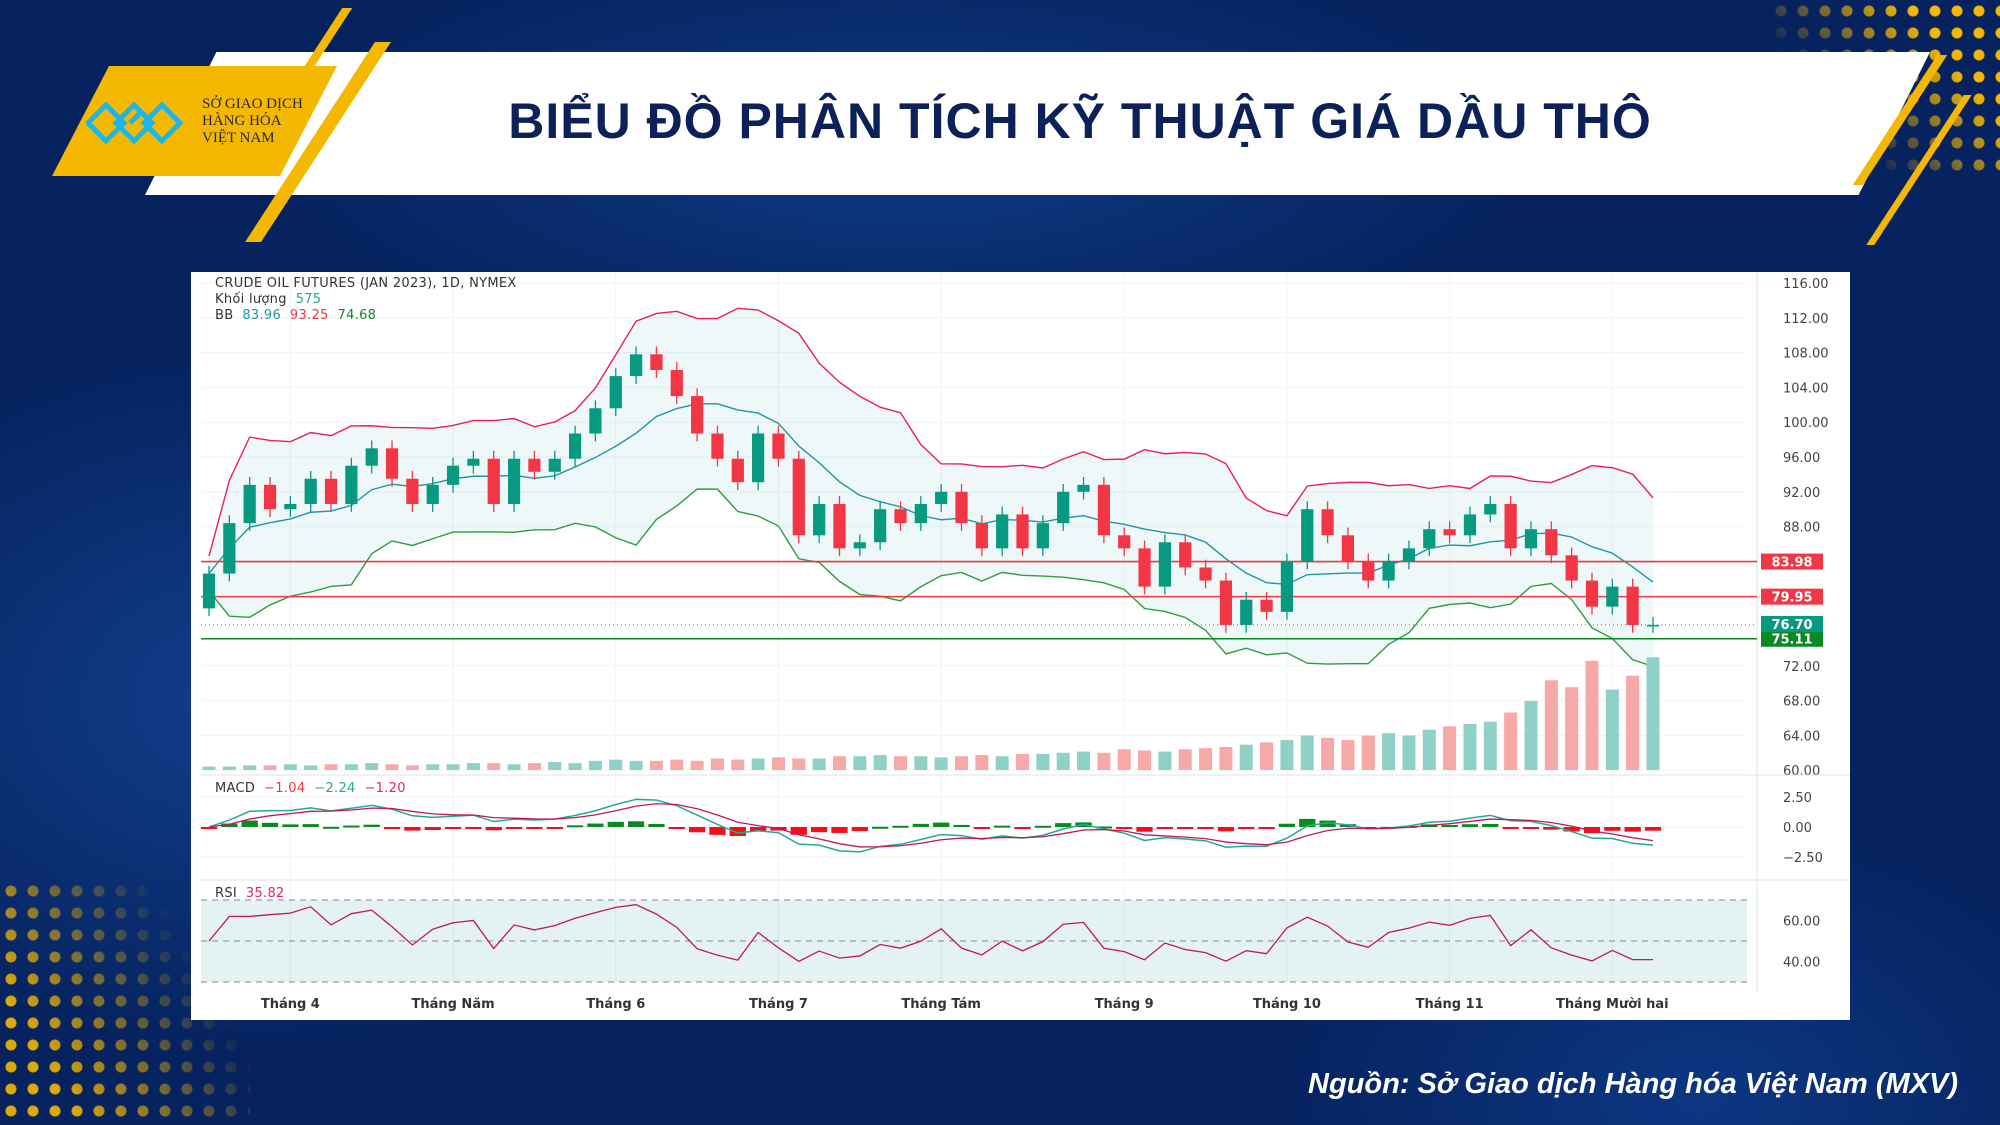 The image size is (2000, 1125). What do you see at coordinates (931, 578) in the screenshot?
I see `bb-lower-line` at bounding box center [931, 578].